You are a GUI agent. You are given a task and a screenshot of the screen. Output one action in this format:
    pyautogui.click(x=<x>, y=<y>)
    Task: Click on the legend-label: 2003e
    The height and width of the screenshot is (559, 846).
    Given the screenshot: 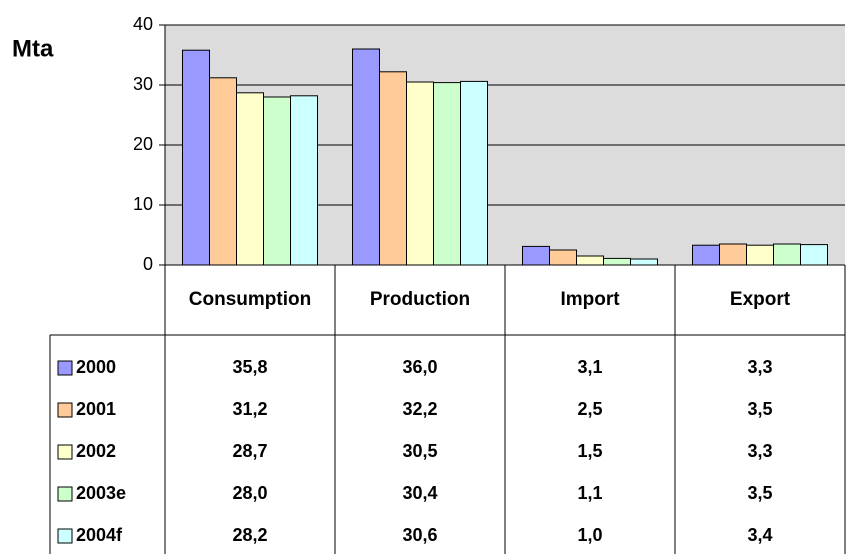 What is the action you would take?
    pyautogui.click(x=101, y=493)
    